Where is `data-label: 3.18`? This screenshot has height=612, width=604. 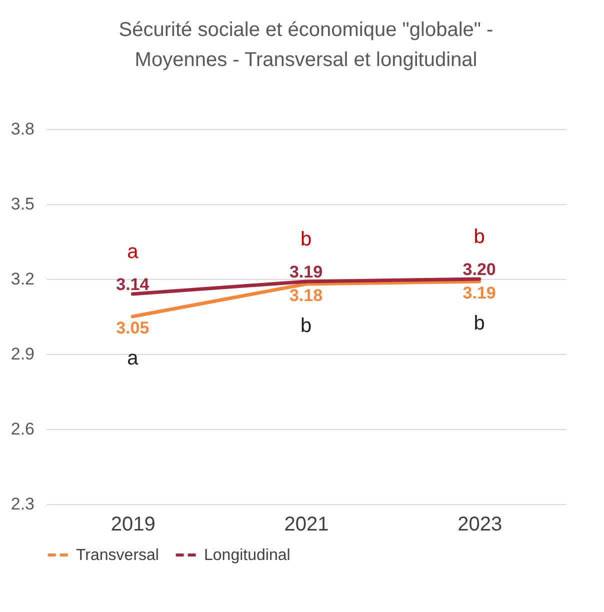 data-label: 3.18 is located at coordinates (306, 295).